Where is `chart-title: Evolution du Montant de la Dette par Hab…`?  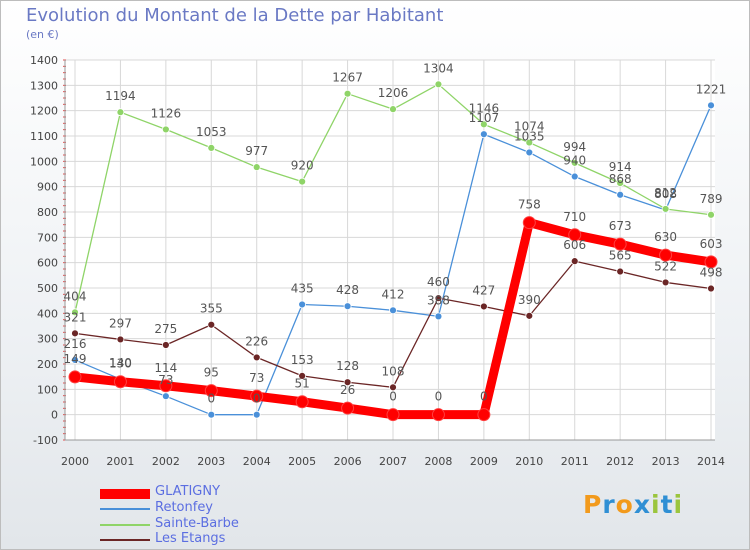 chart-title: Evolution du Montant de la Dette par Hab… is located at coordinates (235, 15).